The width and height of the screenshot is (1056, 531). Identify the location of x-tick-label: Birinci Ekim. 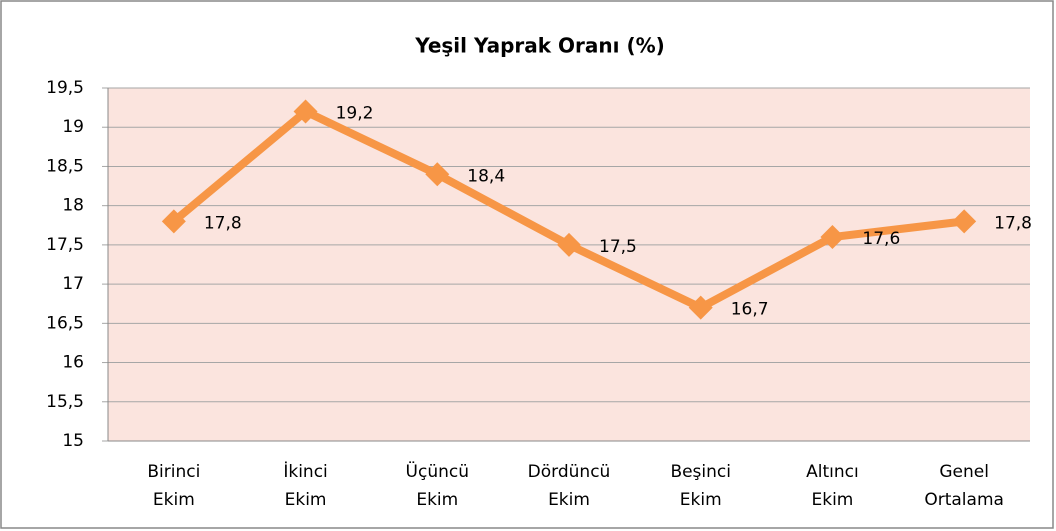
(173, 486).